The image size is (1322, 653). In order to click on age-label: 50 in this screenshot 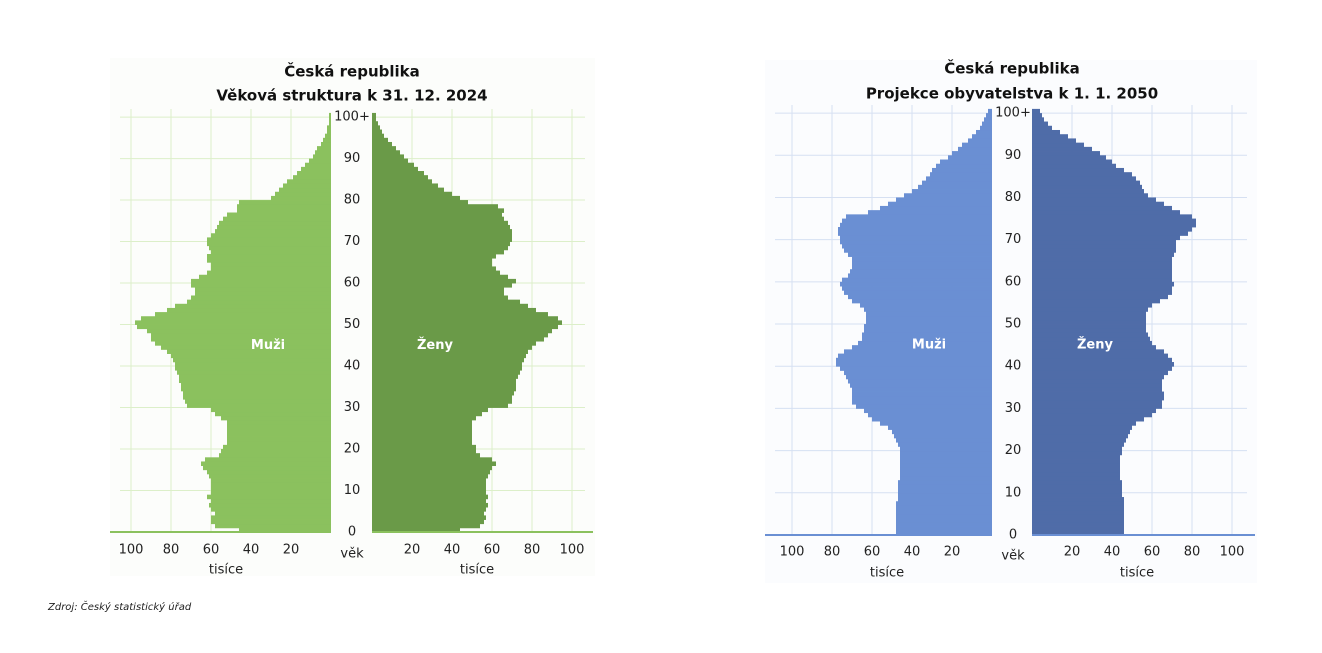, I will do `click(352, 324)`.